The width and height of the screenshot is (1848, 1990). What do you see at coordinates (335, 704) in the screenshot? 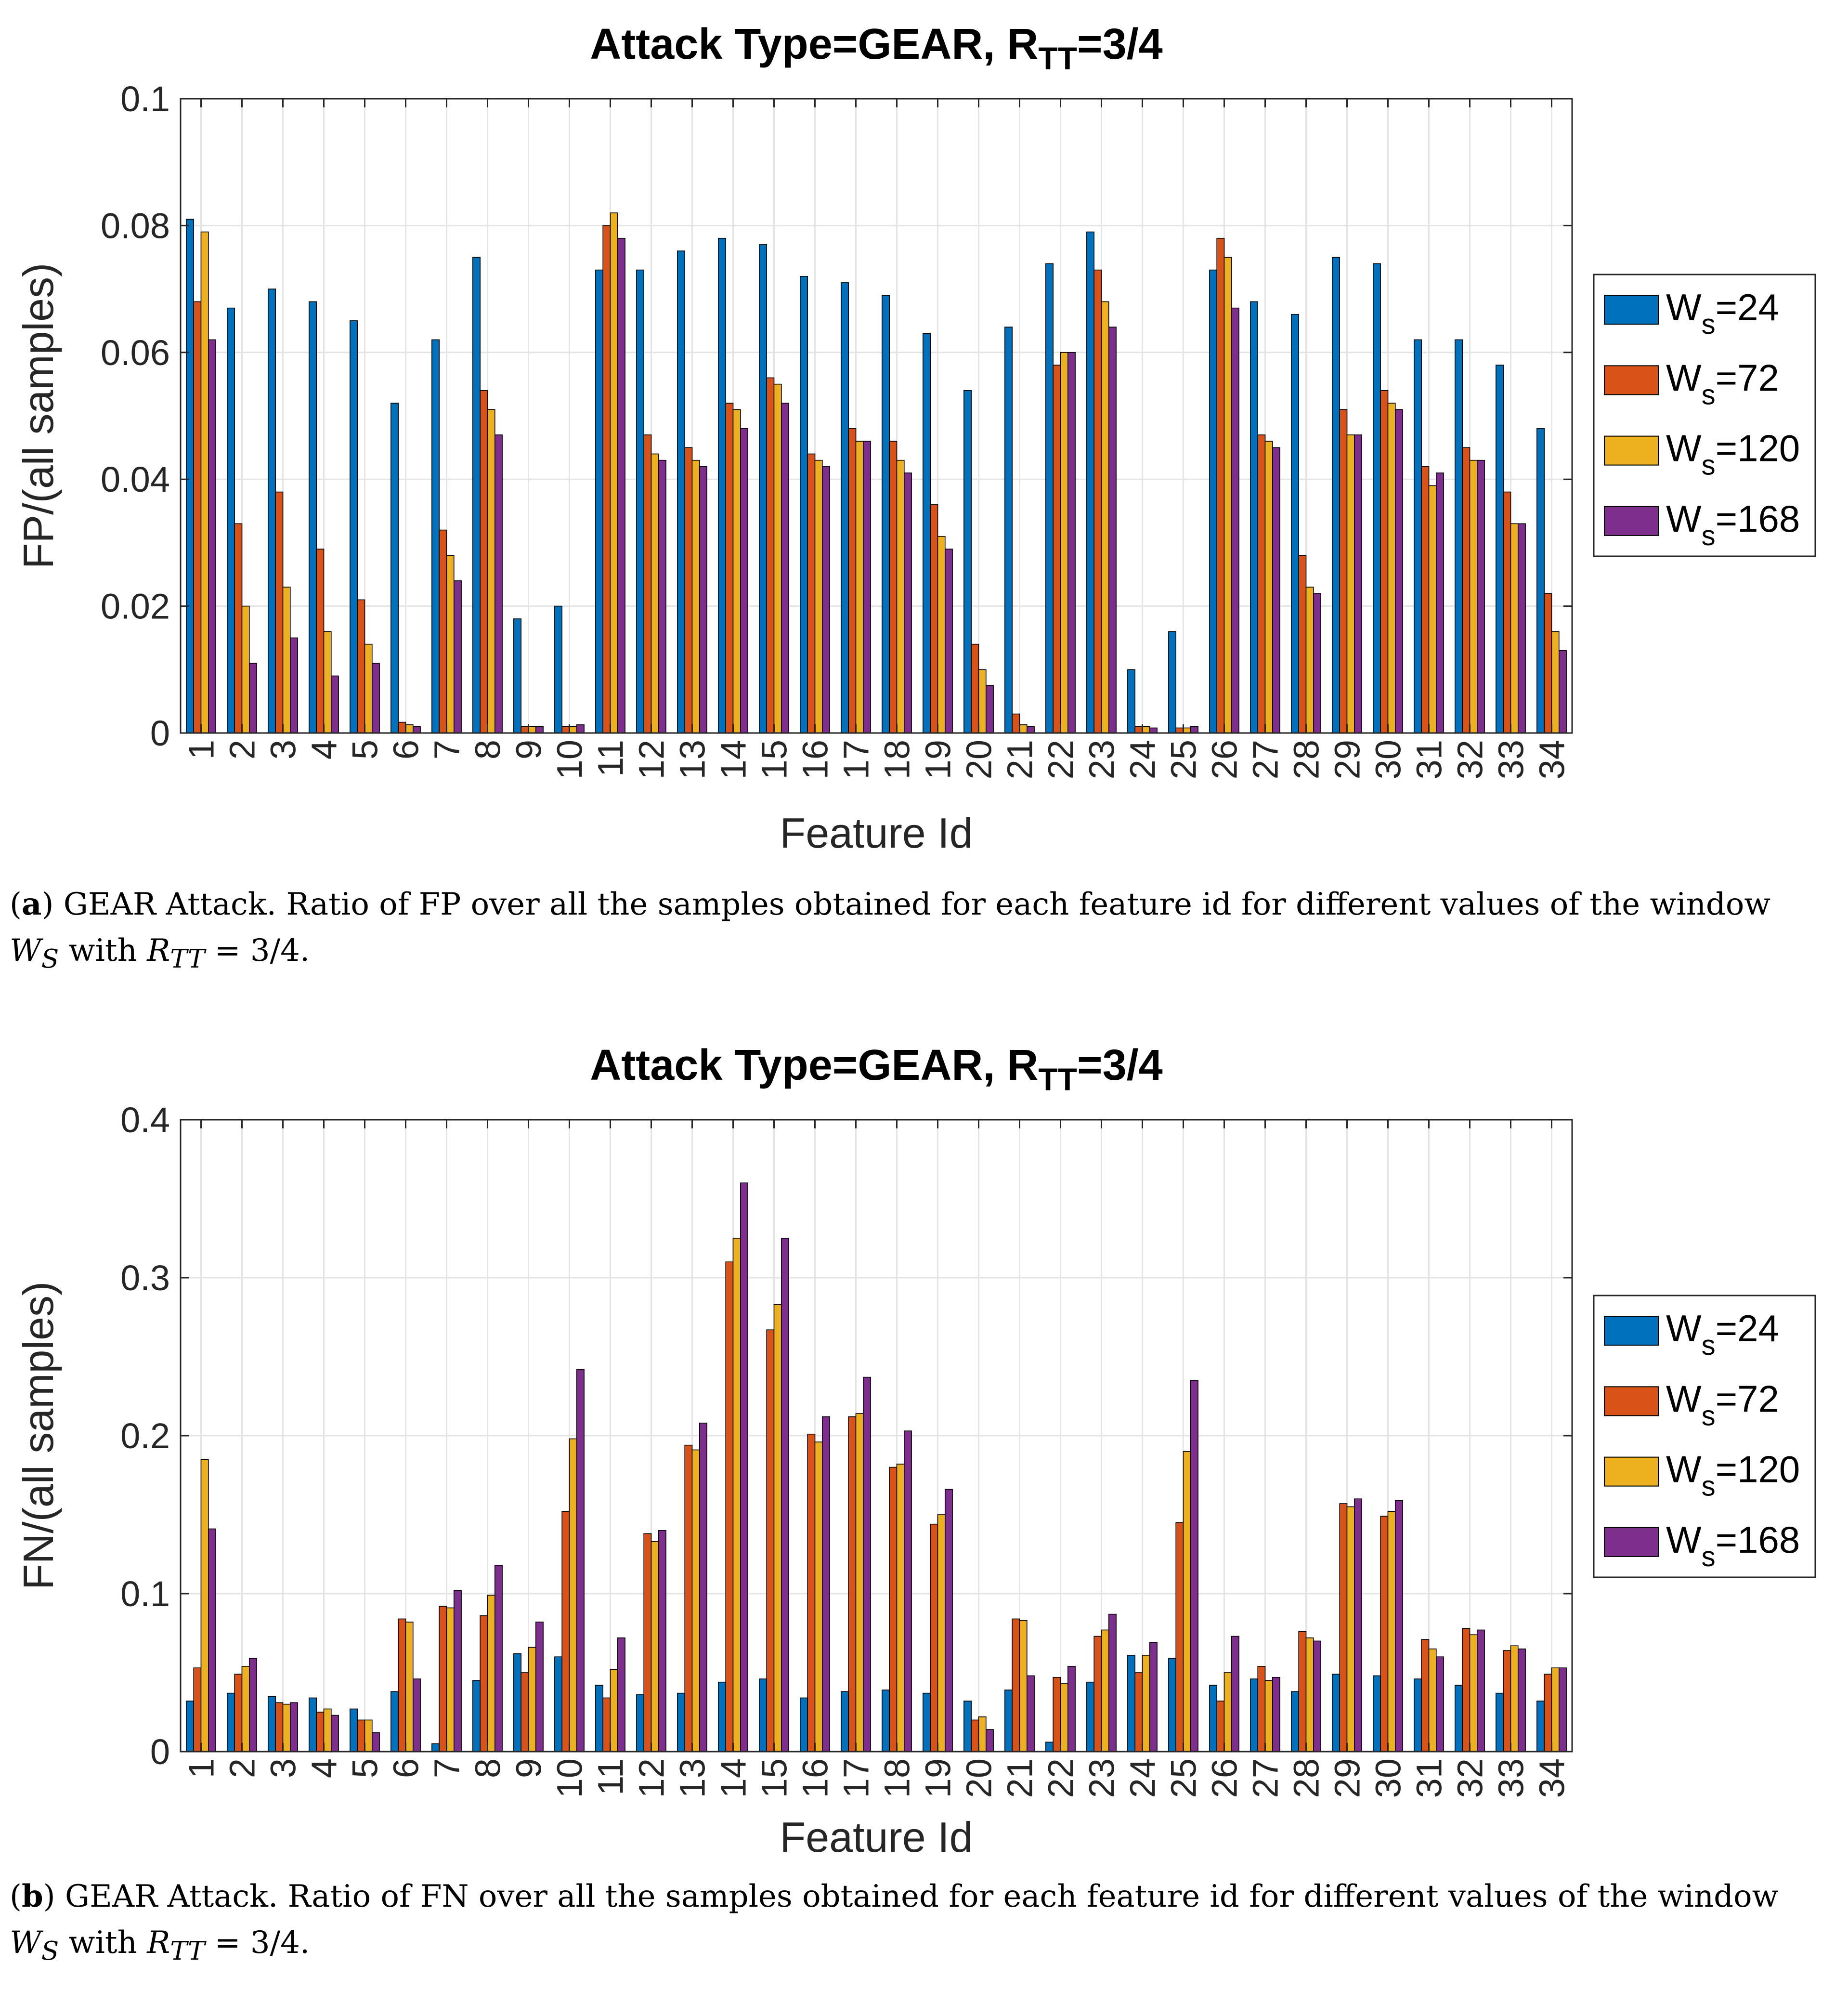
I see `bar-fp-s4-f4` at bounding box center [335, 704].